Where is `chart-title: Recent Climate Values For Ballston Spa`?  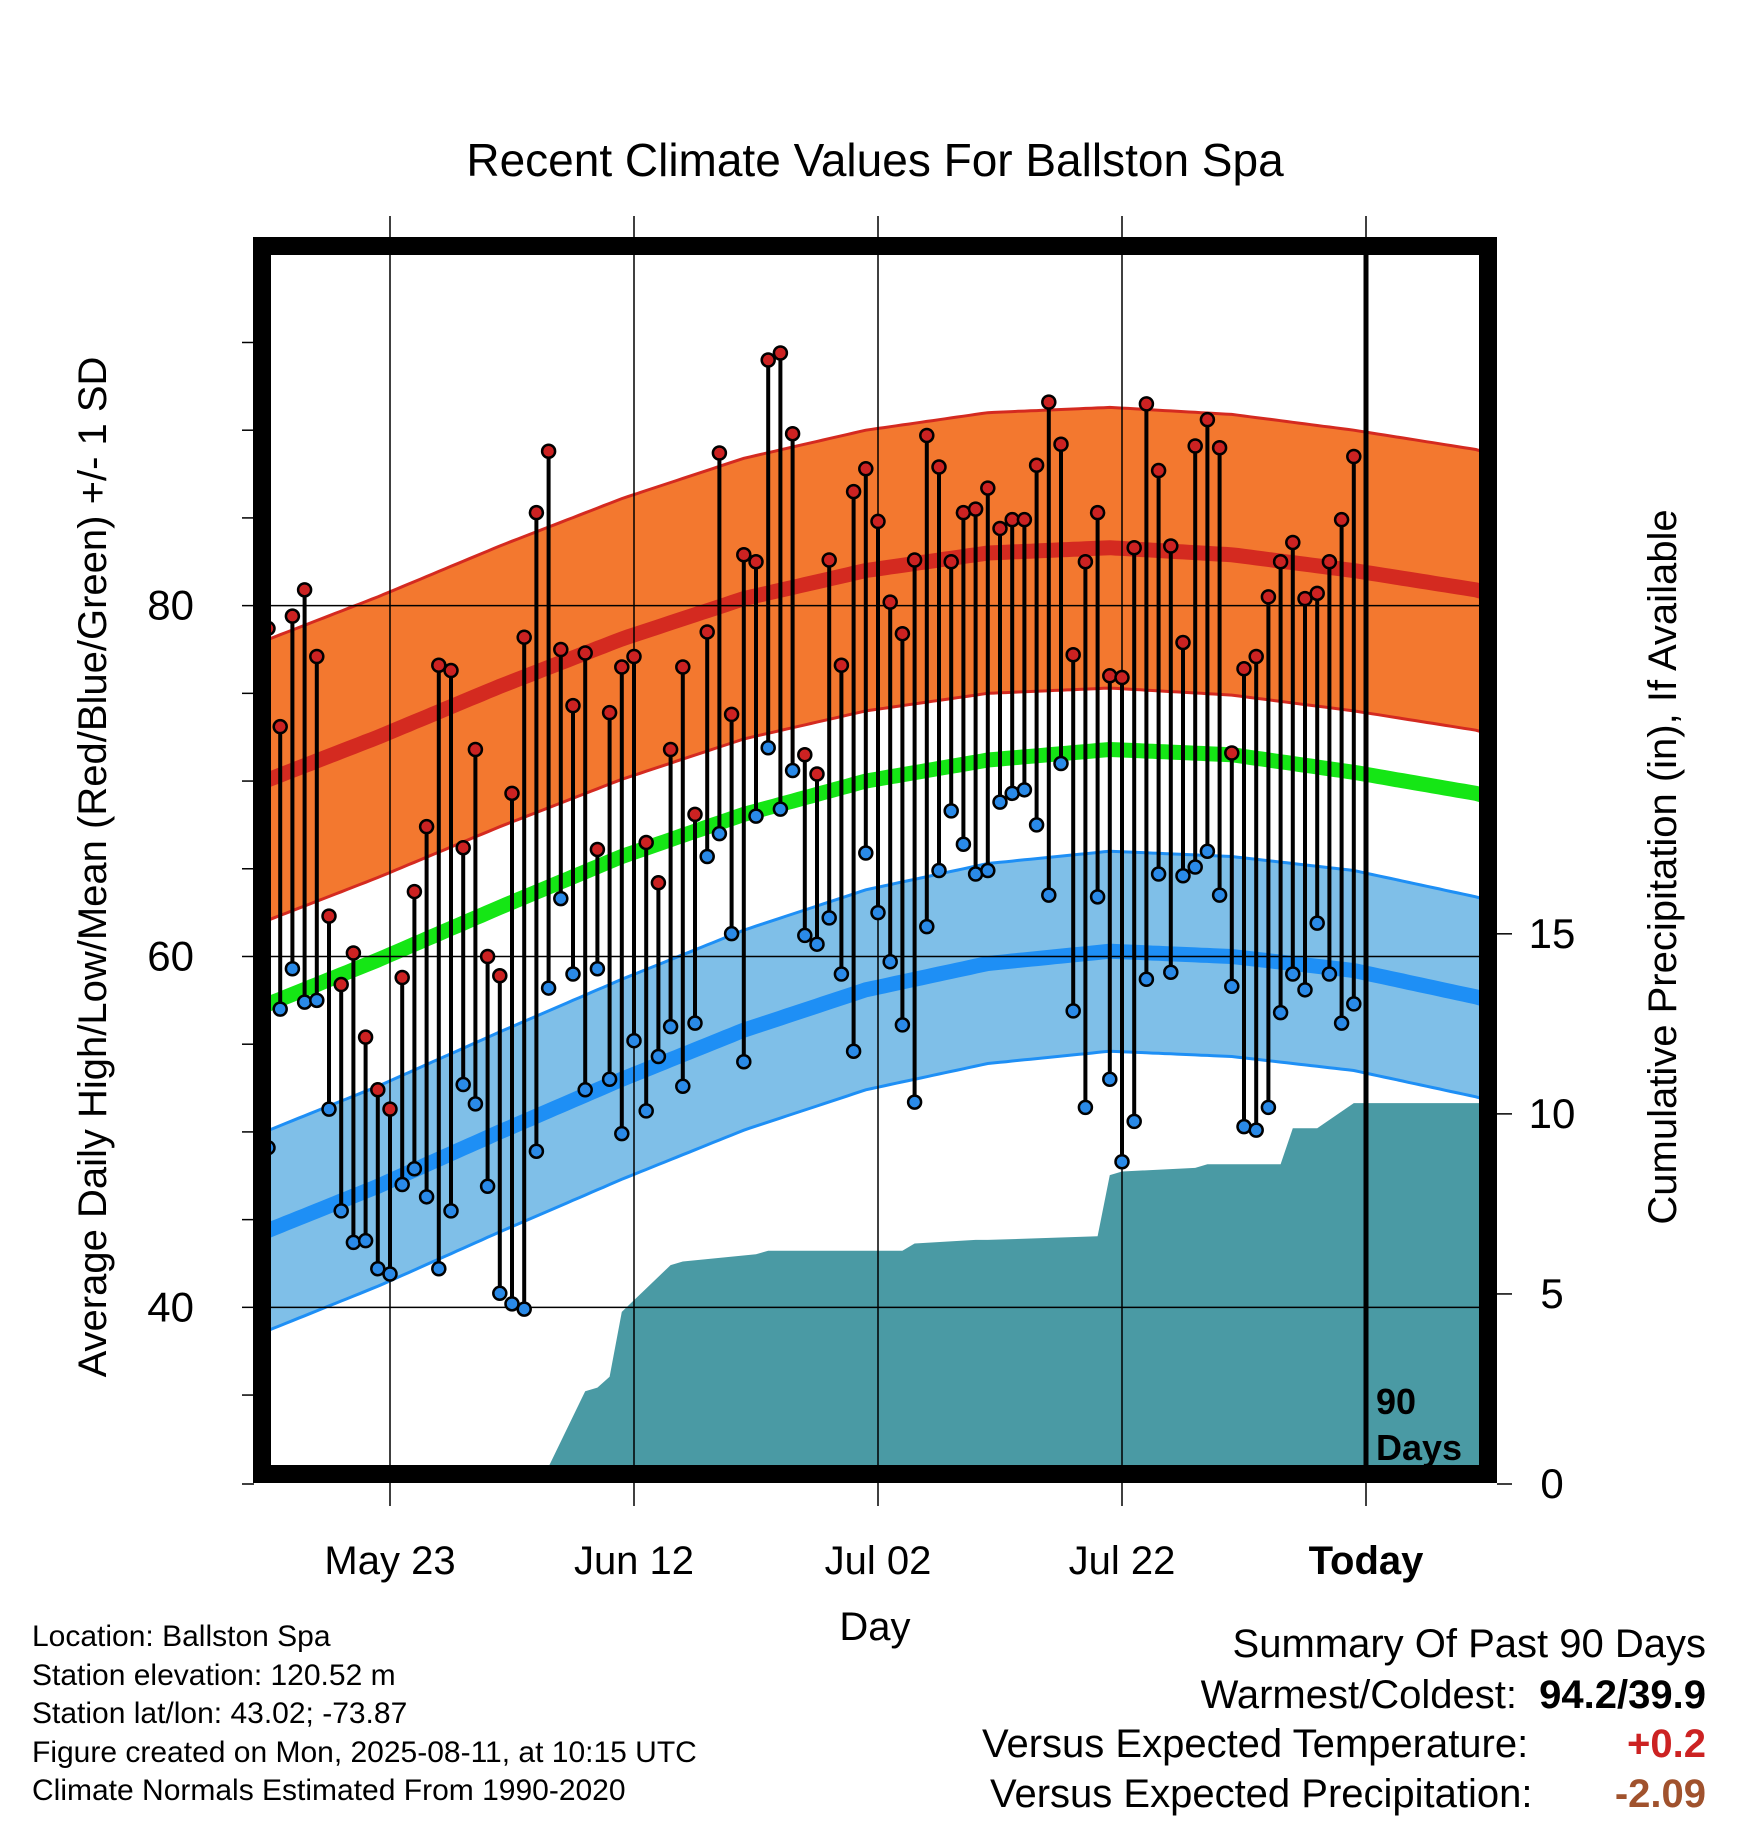
chart-title: Recent Climate Values For Ballston Spa is located at coordinates (875, 160).